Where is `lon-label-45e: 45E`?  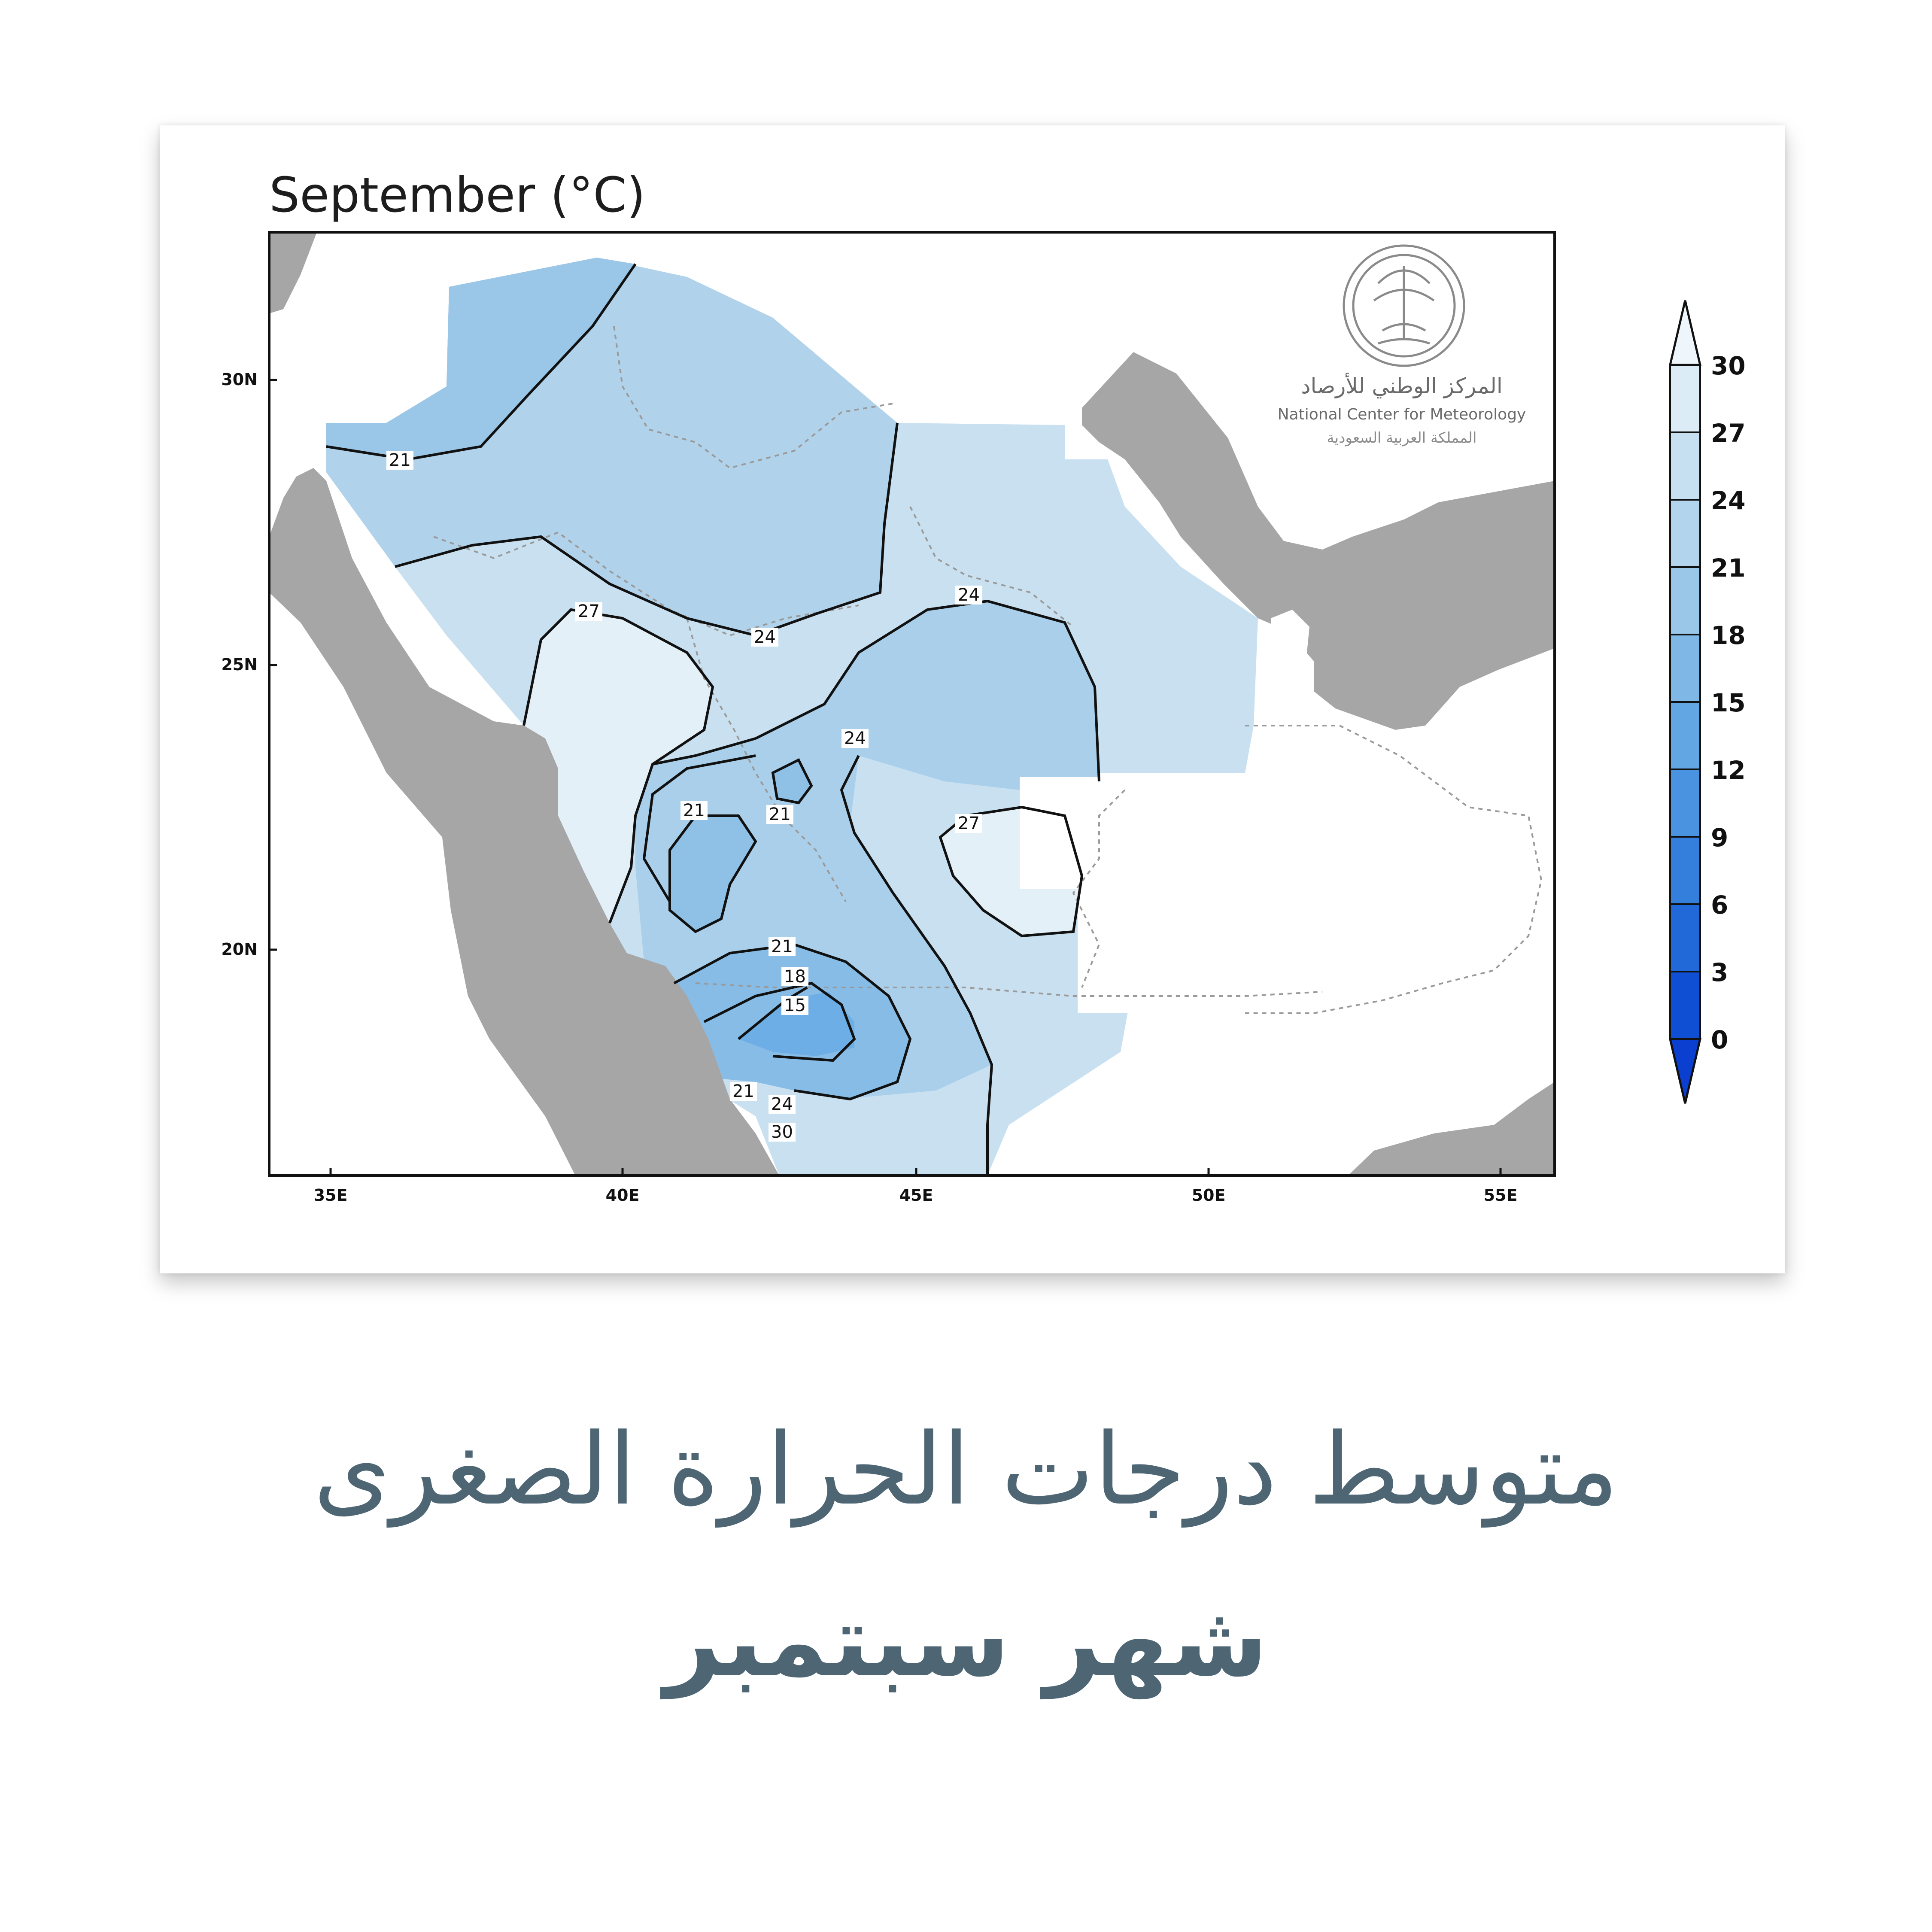
lon-label-45e: 45E is located at coordinates (916, 1195).